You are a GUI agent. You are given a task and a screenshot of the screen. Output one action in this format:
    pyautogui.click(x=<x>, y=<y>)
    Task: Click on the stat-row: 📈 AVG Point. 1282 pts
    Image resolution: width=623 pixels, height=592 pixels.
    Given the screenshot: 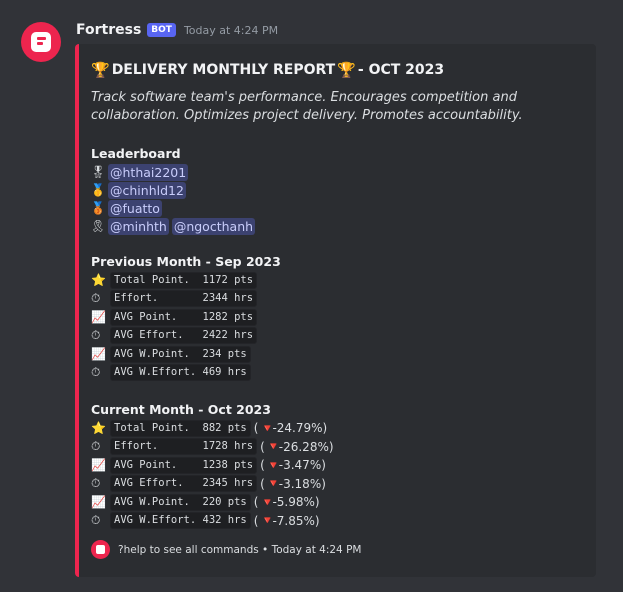 What is the action you would take?
    pyautogui.click(x=337, y=317)
    